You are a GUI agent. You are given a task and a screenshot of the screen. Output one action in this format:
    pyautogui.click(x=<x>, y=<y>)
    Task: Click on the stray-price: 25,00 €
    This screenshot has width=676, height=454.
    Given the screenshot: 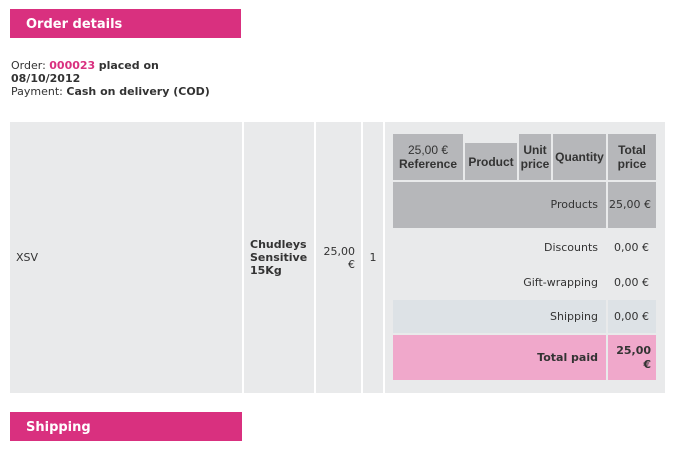 What is the action you would take?
    pyautogui.click(x=428, y=150)
    